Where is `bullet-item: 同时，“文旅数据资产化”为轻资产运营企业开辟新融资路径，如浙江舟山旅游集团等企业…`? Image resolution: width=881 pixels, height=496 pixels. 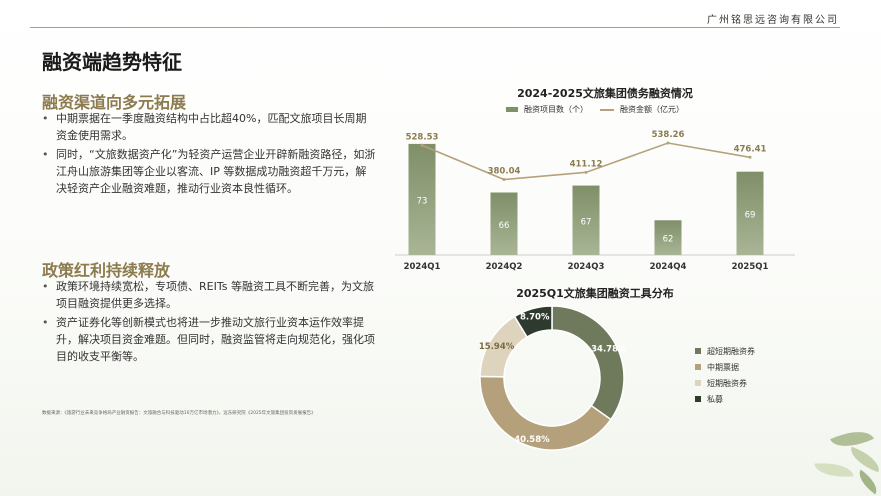 bullet-item: 同时，“文旅数据资产化”为轻资产运营企业开辟新融资路径，如浙江舟山旅游集团等企业… is located at coordinates (209, 171).